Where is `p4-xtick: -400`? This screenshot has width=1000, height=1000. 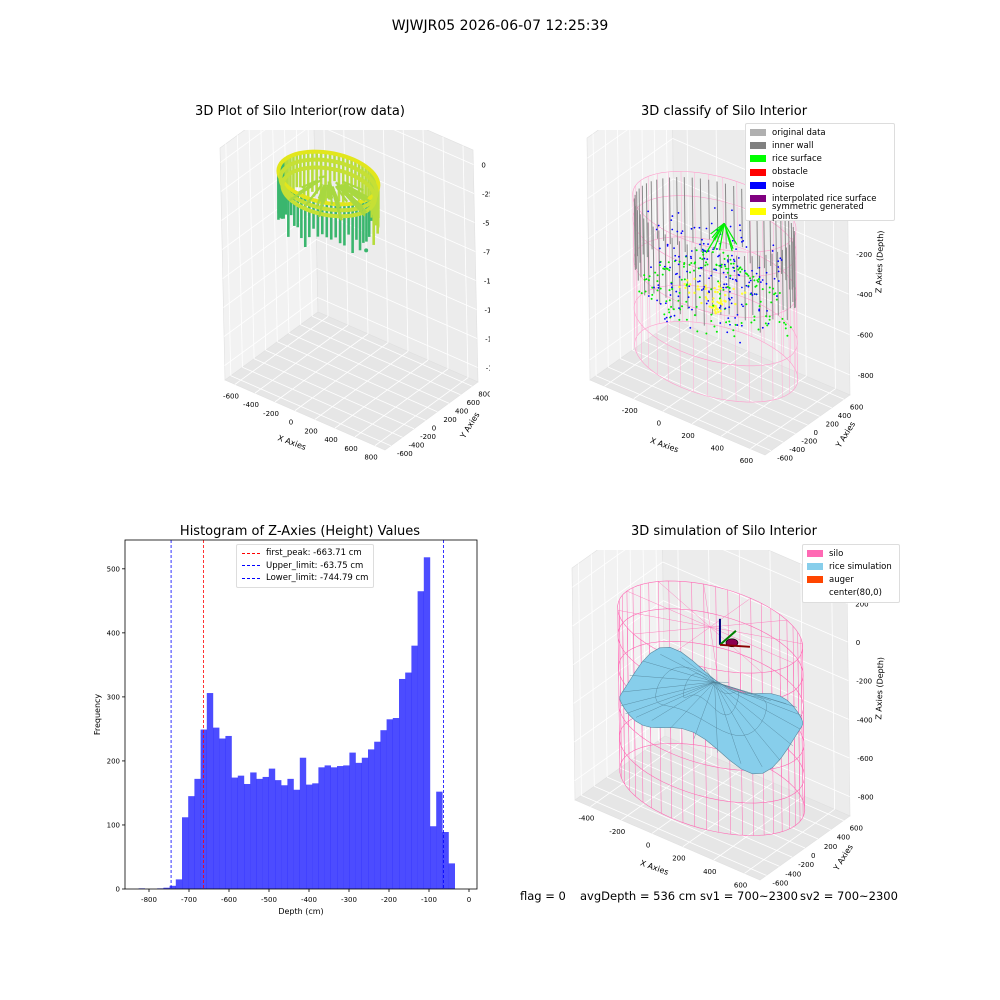
p4-xtick: -400 is located at coordinates (586, 819).